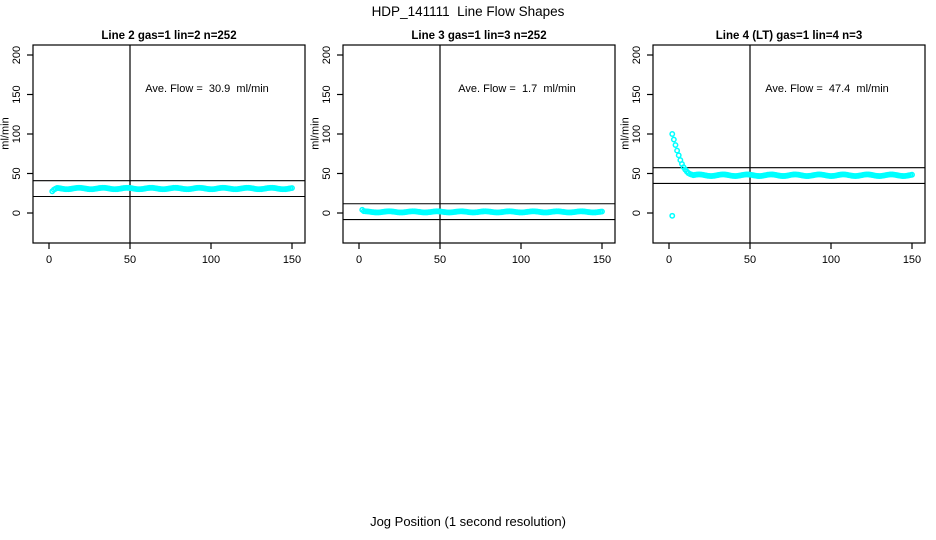 This screenshot has height=540, width=936. What do you see at coordinates (468, 521) in the screenshot?
I see `x-axis-label: Jog Position (1 second resolution)` at bounding box center [468, 521].